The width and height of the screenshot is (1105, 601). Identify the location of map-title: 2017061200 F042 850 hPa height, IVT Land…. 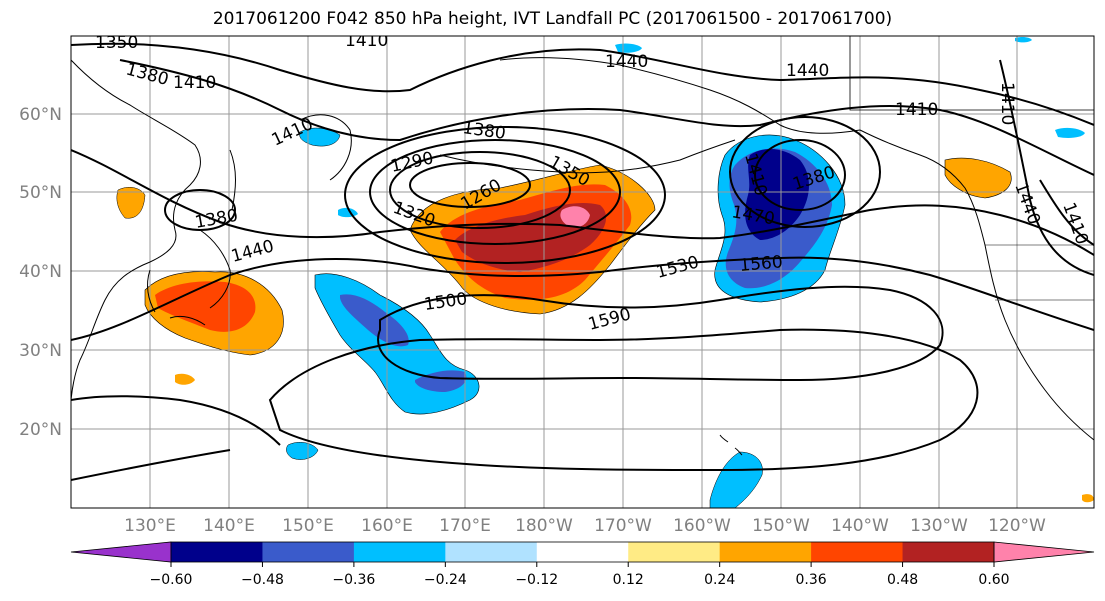
(552, 19).